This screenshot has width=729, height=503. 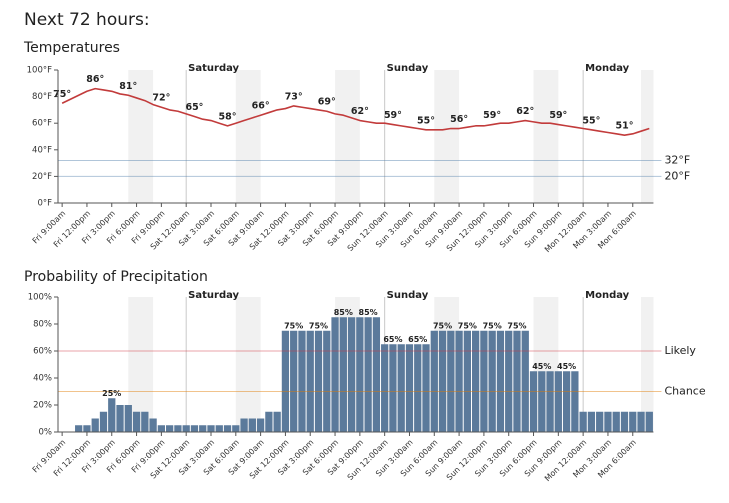 I want to click on reference-label: 32°F, so click(x=677, y=159).